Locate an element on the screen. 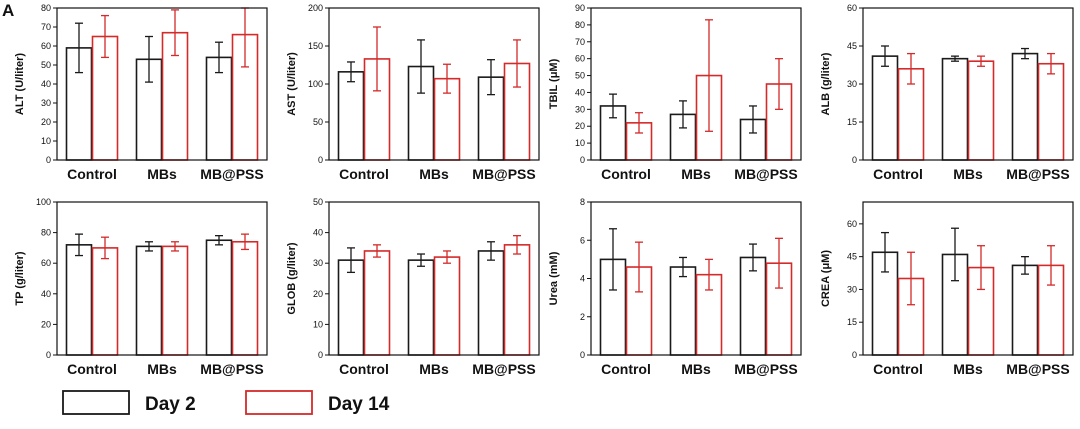 Image resolution: width=1080 pixels, height=429 pixels. legend-label: Day 2 is located at coordinates (170, 404).